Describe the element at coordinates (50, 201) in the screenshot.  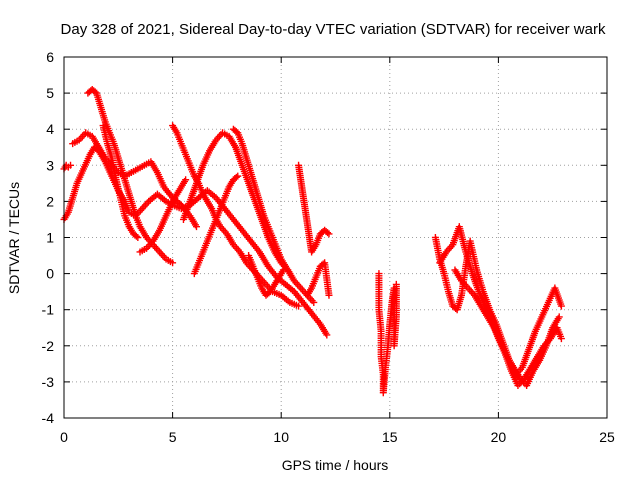
I see `y-tick-label: 2` at that location.